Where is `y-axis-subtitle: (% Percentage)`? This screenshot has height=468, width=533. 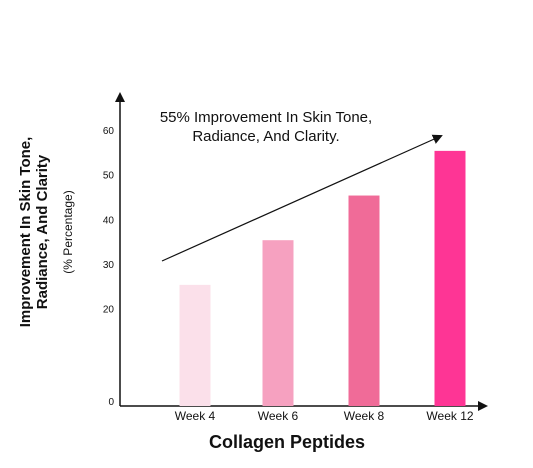 y-axis-subtitle: (% Percentage) is located at coordinates (68, 231).